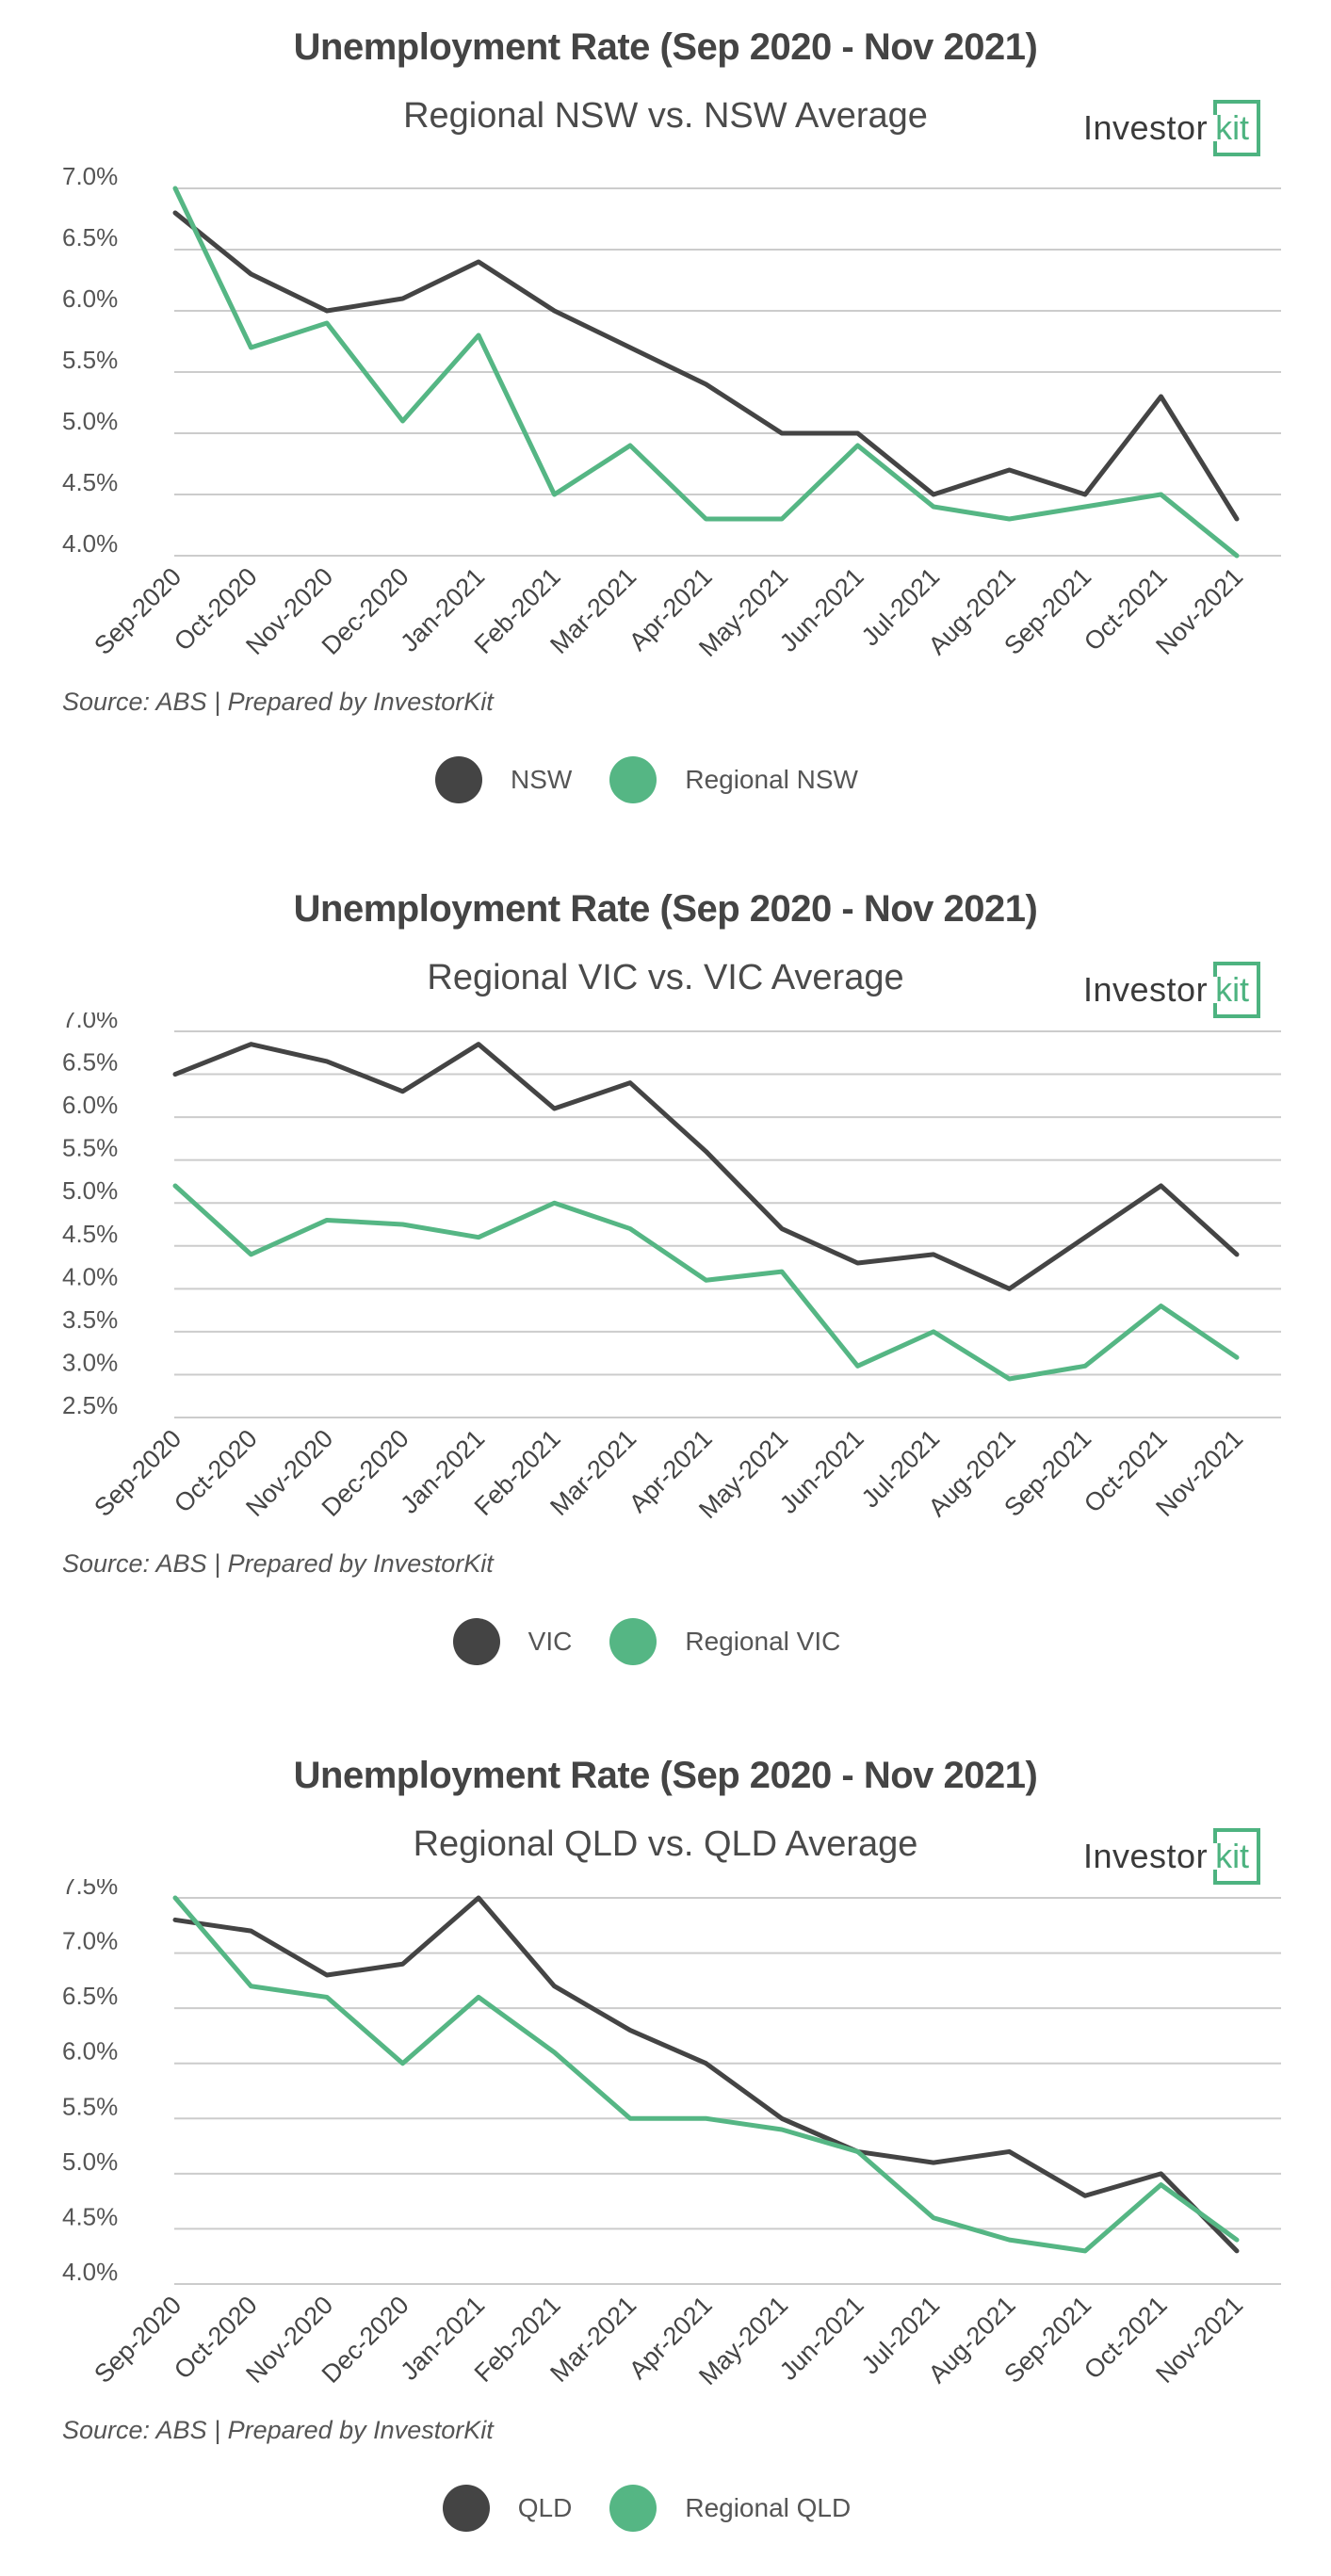 The height and width of the screenshot is (2576, 1331). Describe the element at coordinates (633, 1641) in the screenshot. I see `legend-swatch-regional-vic` at that location.